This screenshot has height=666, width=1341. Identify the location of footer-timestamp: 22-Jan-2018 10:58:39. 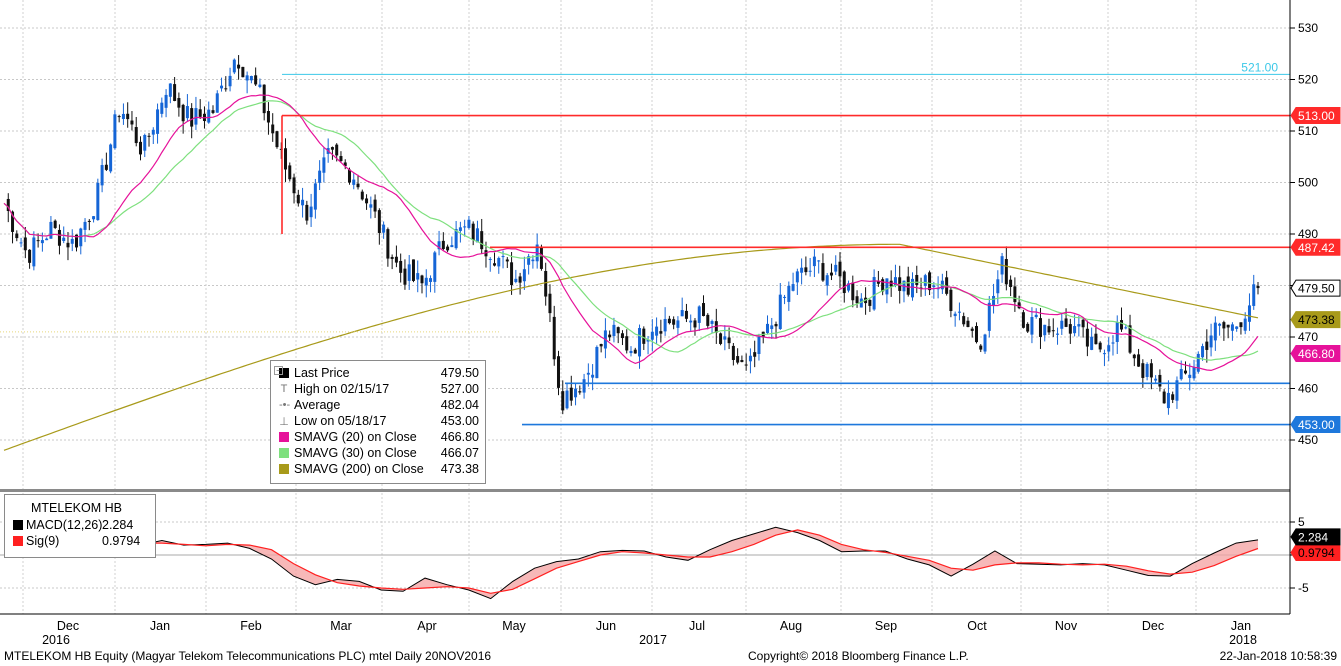
(1278, 656).